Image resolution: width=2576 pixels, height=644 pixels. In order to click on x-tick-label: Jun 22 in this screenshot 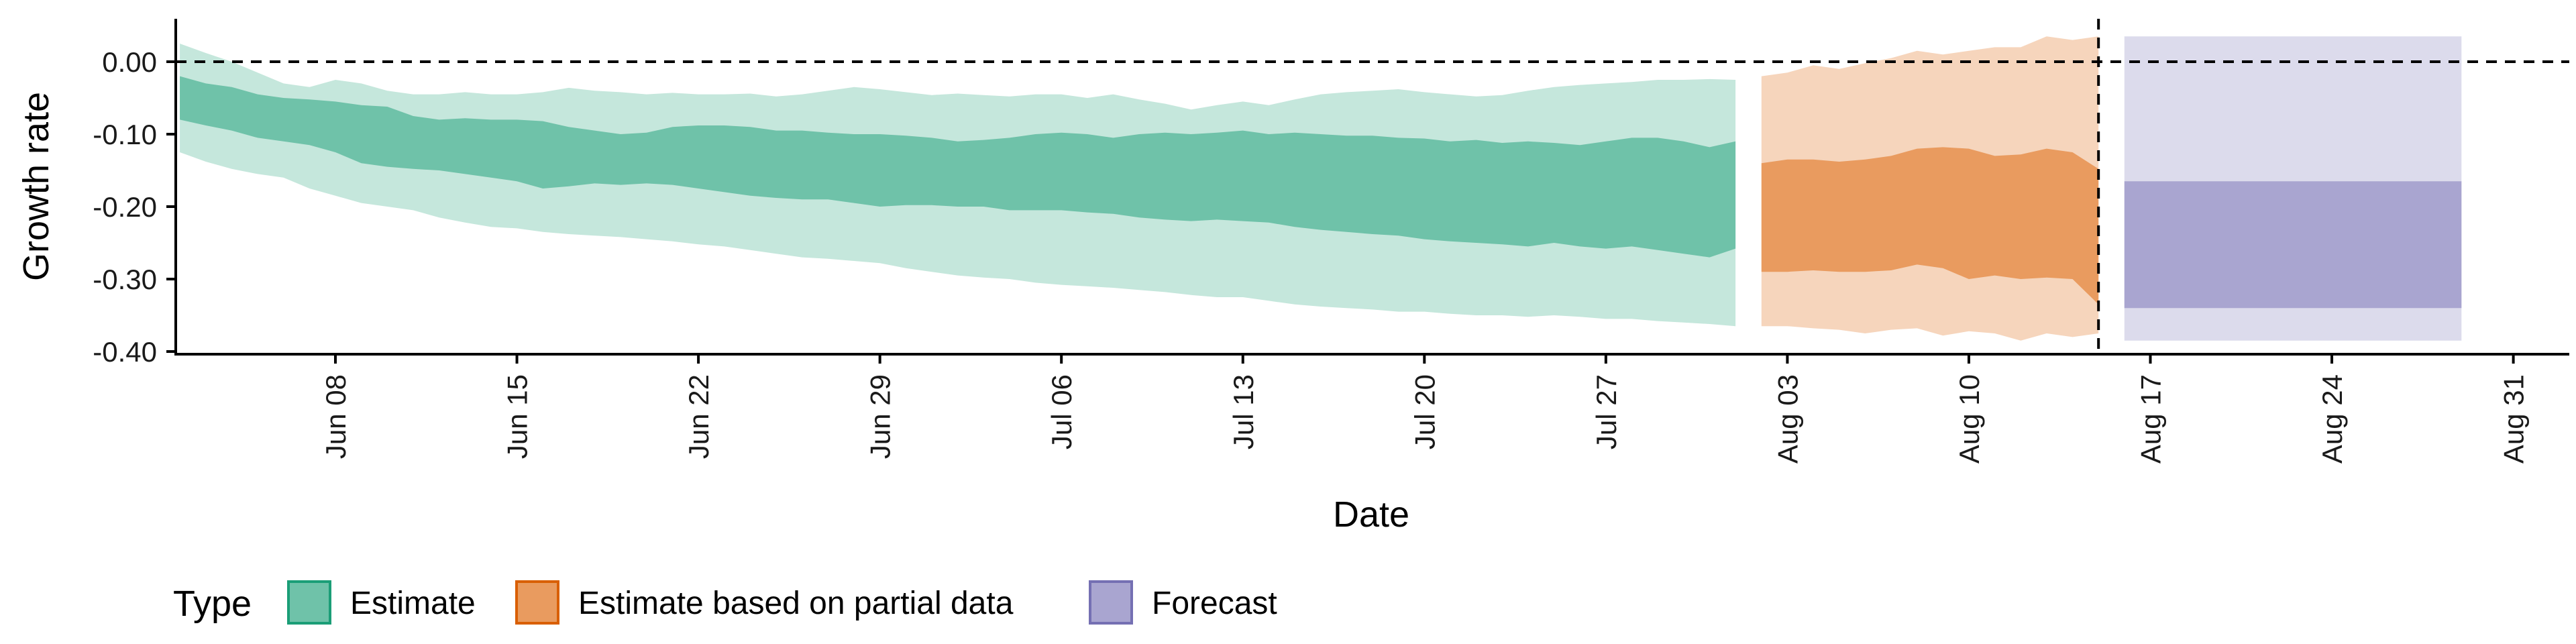, I will do `click(698, 416)`.